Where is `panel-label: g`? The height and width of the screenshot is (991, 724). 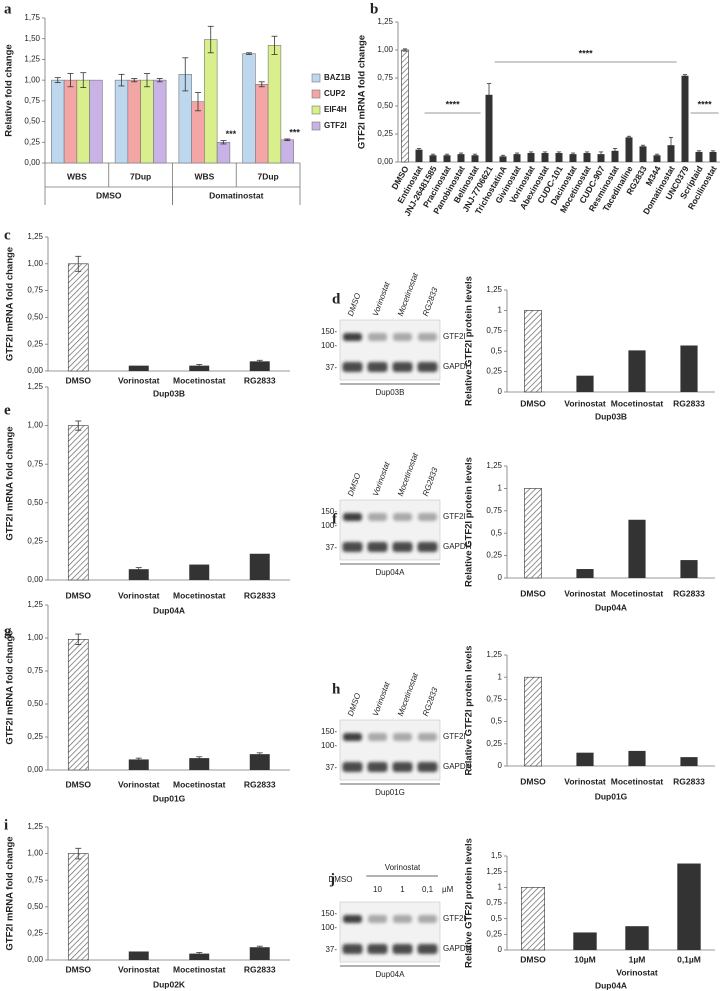
panel-label: g is located at coordinates (8, 631).